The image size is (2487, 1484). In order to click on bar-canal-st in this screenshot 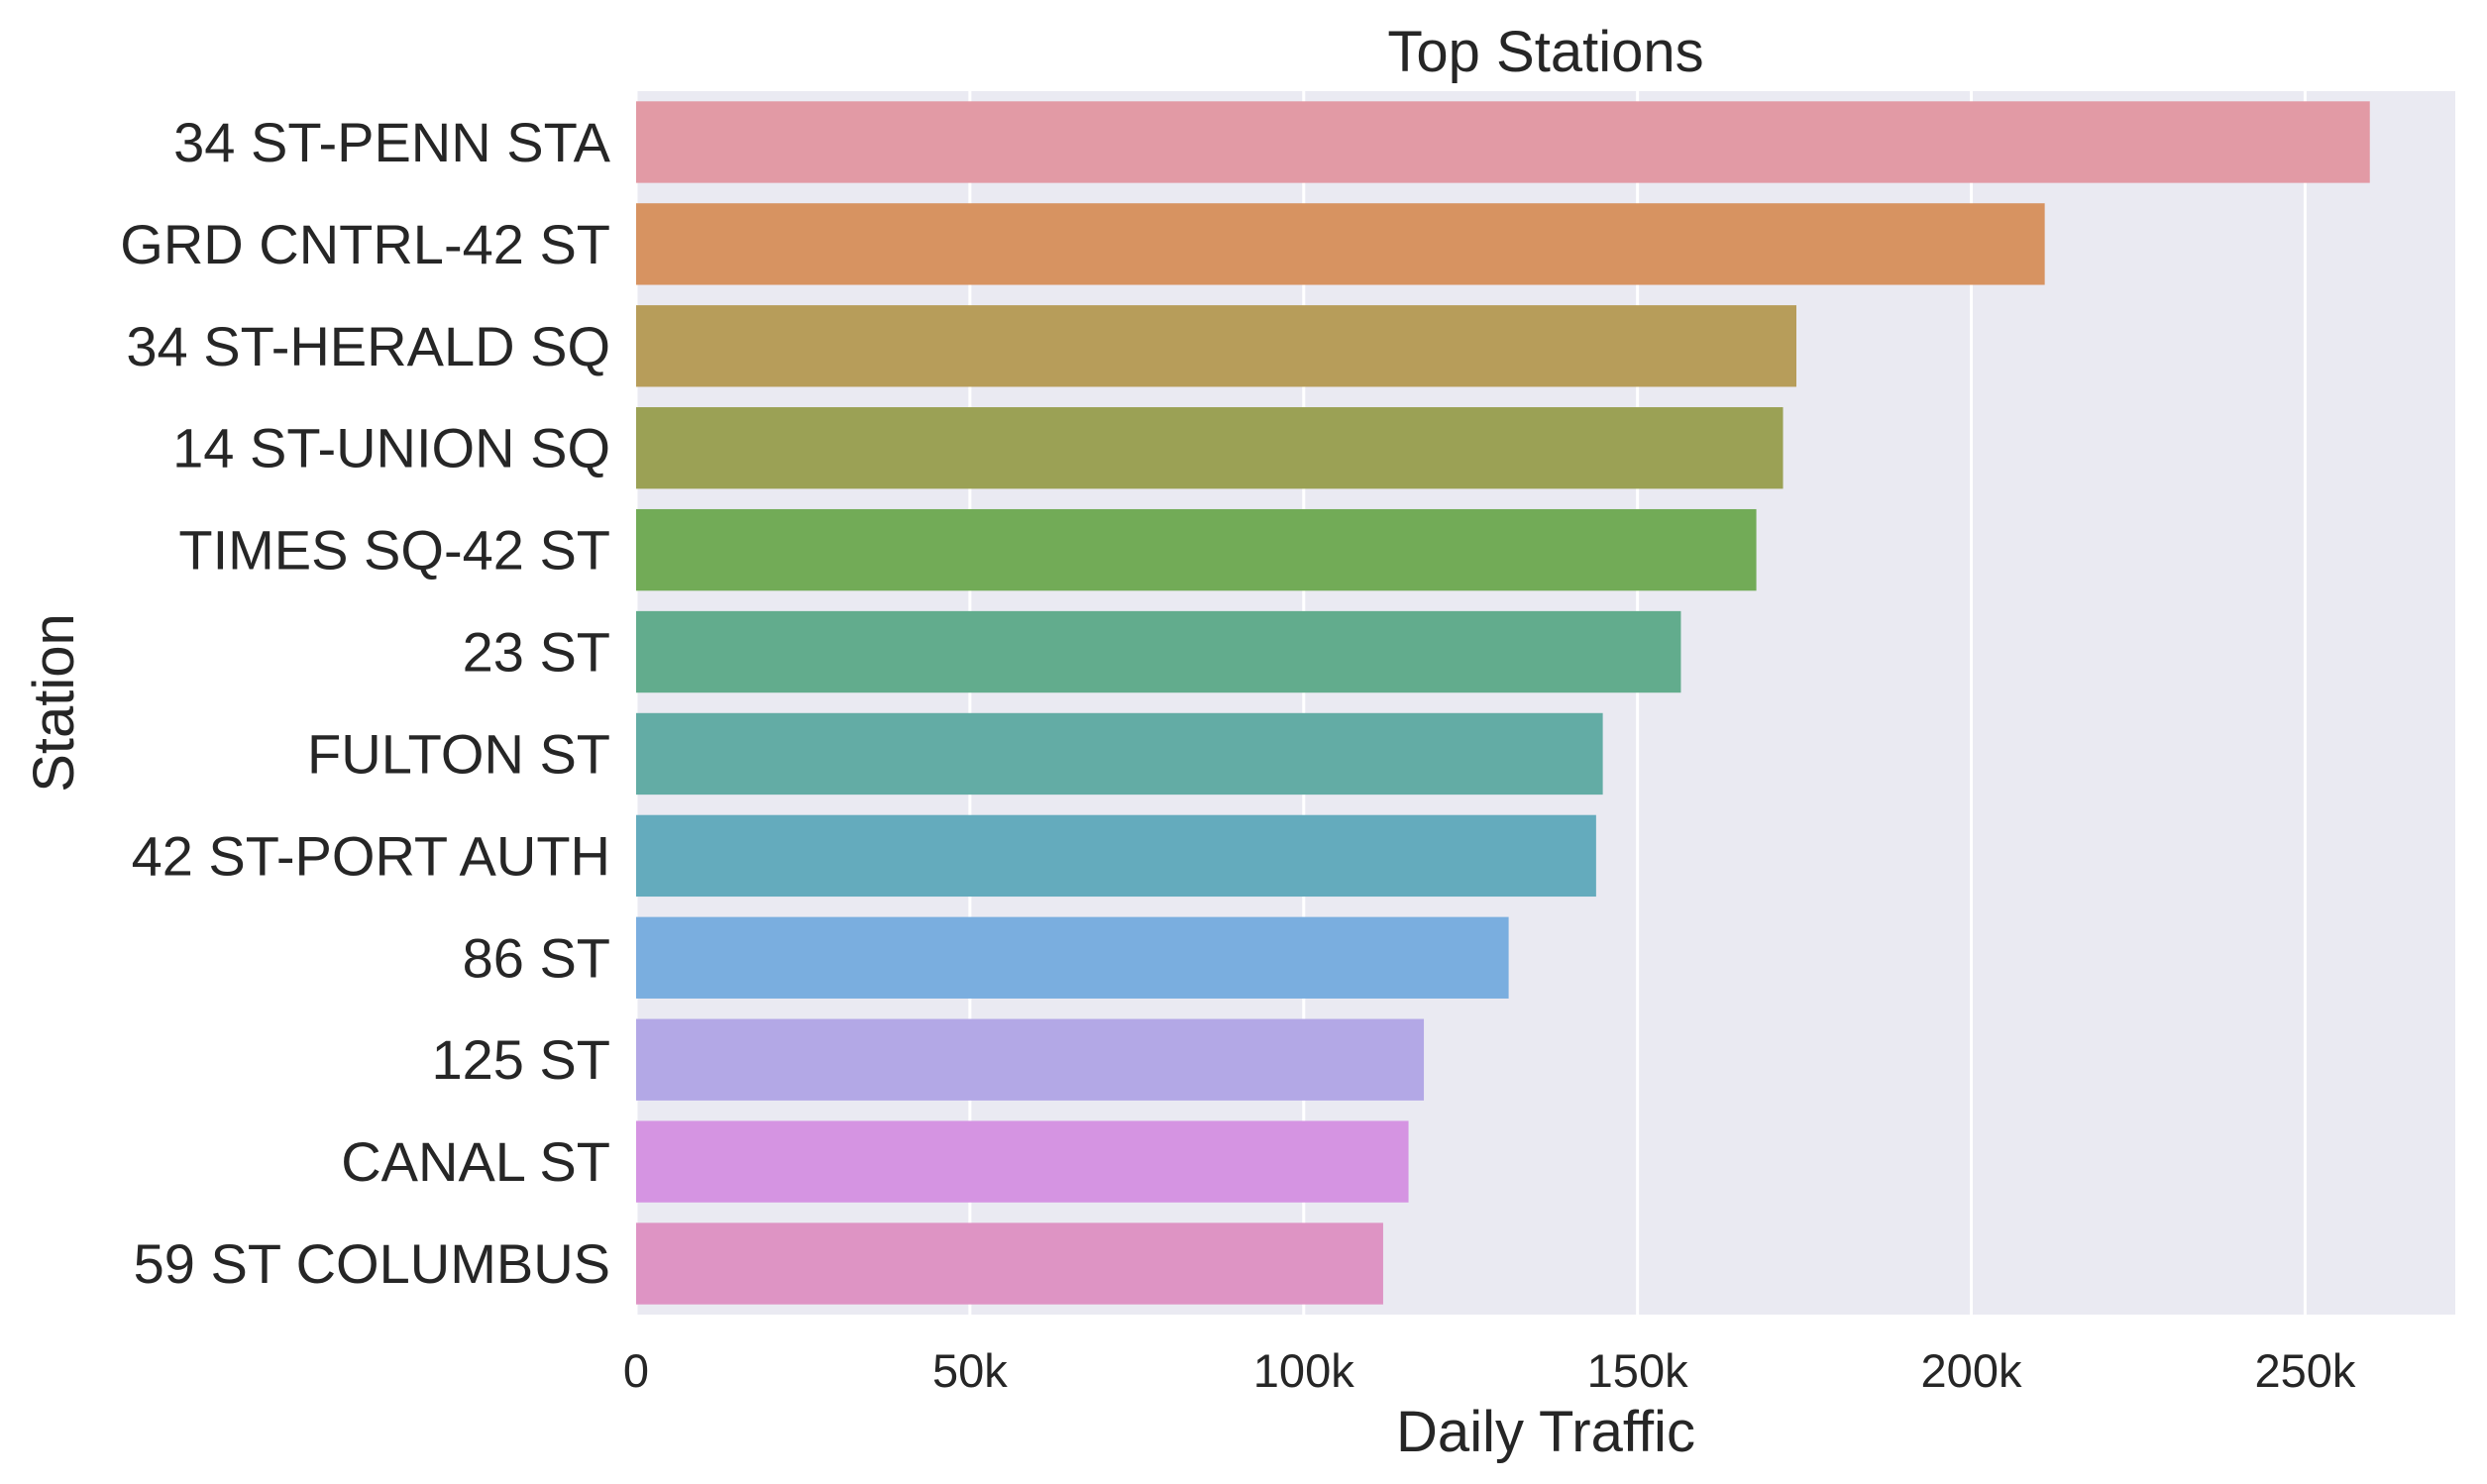, I will do `click(1022, 1162)`.